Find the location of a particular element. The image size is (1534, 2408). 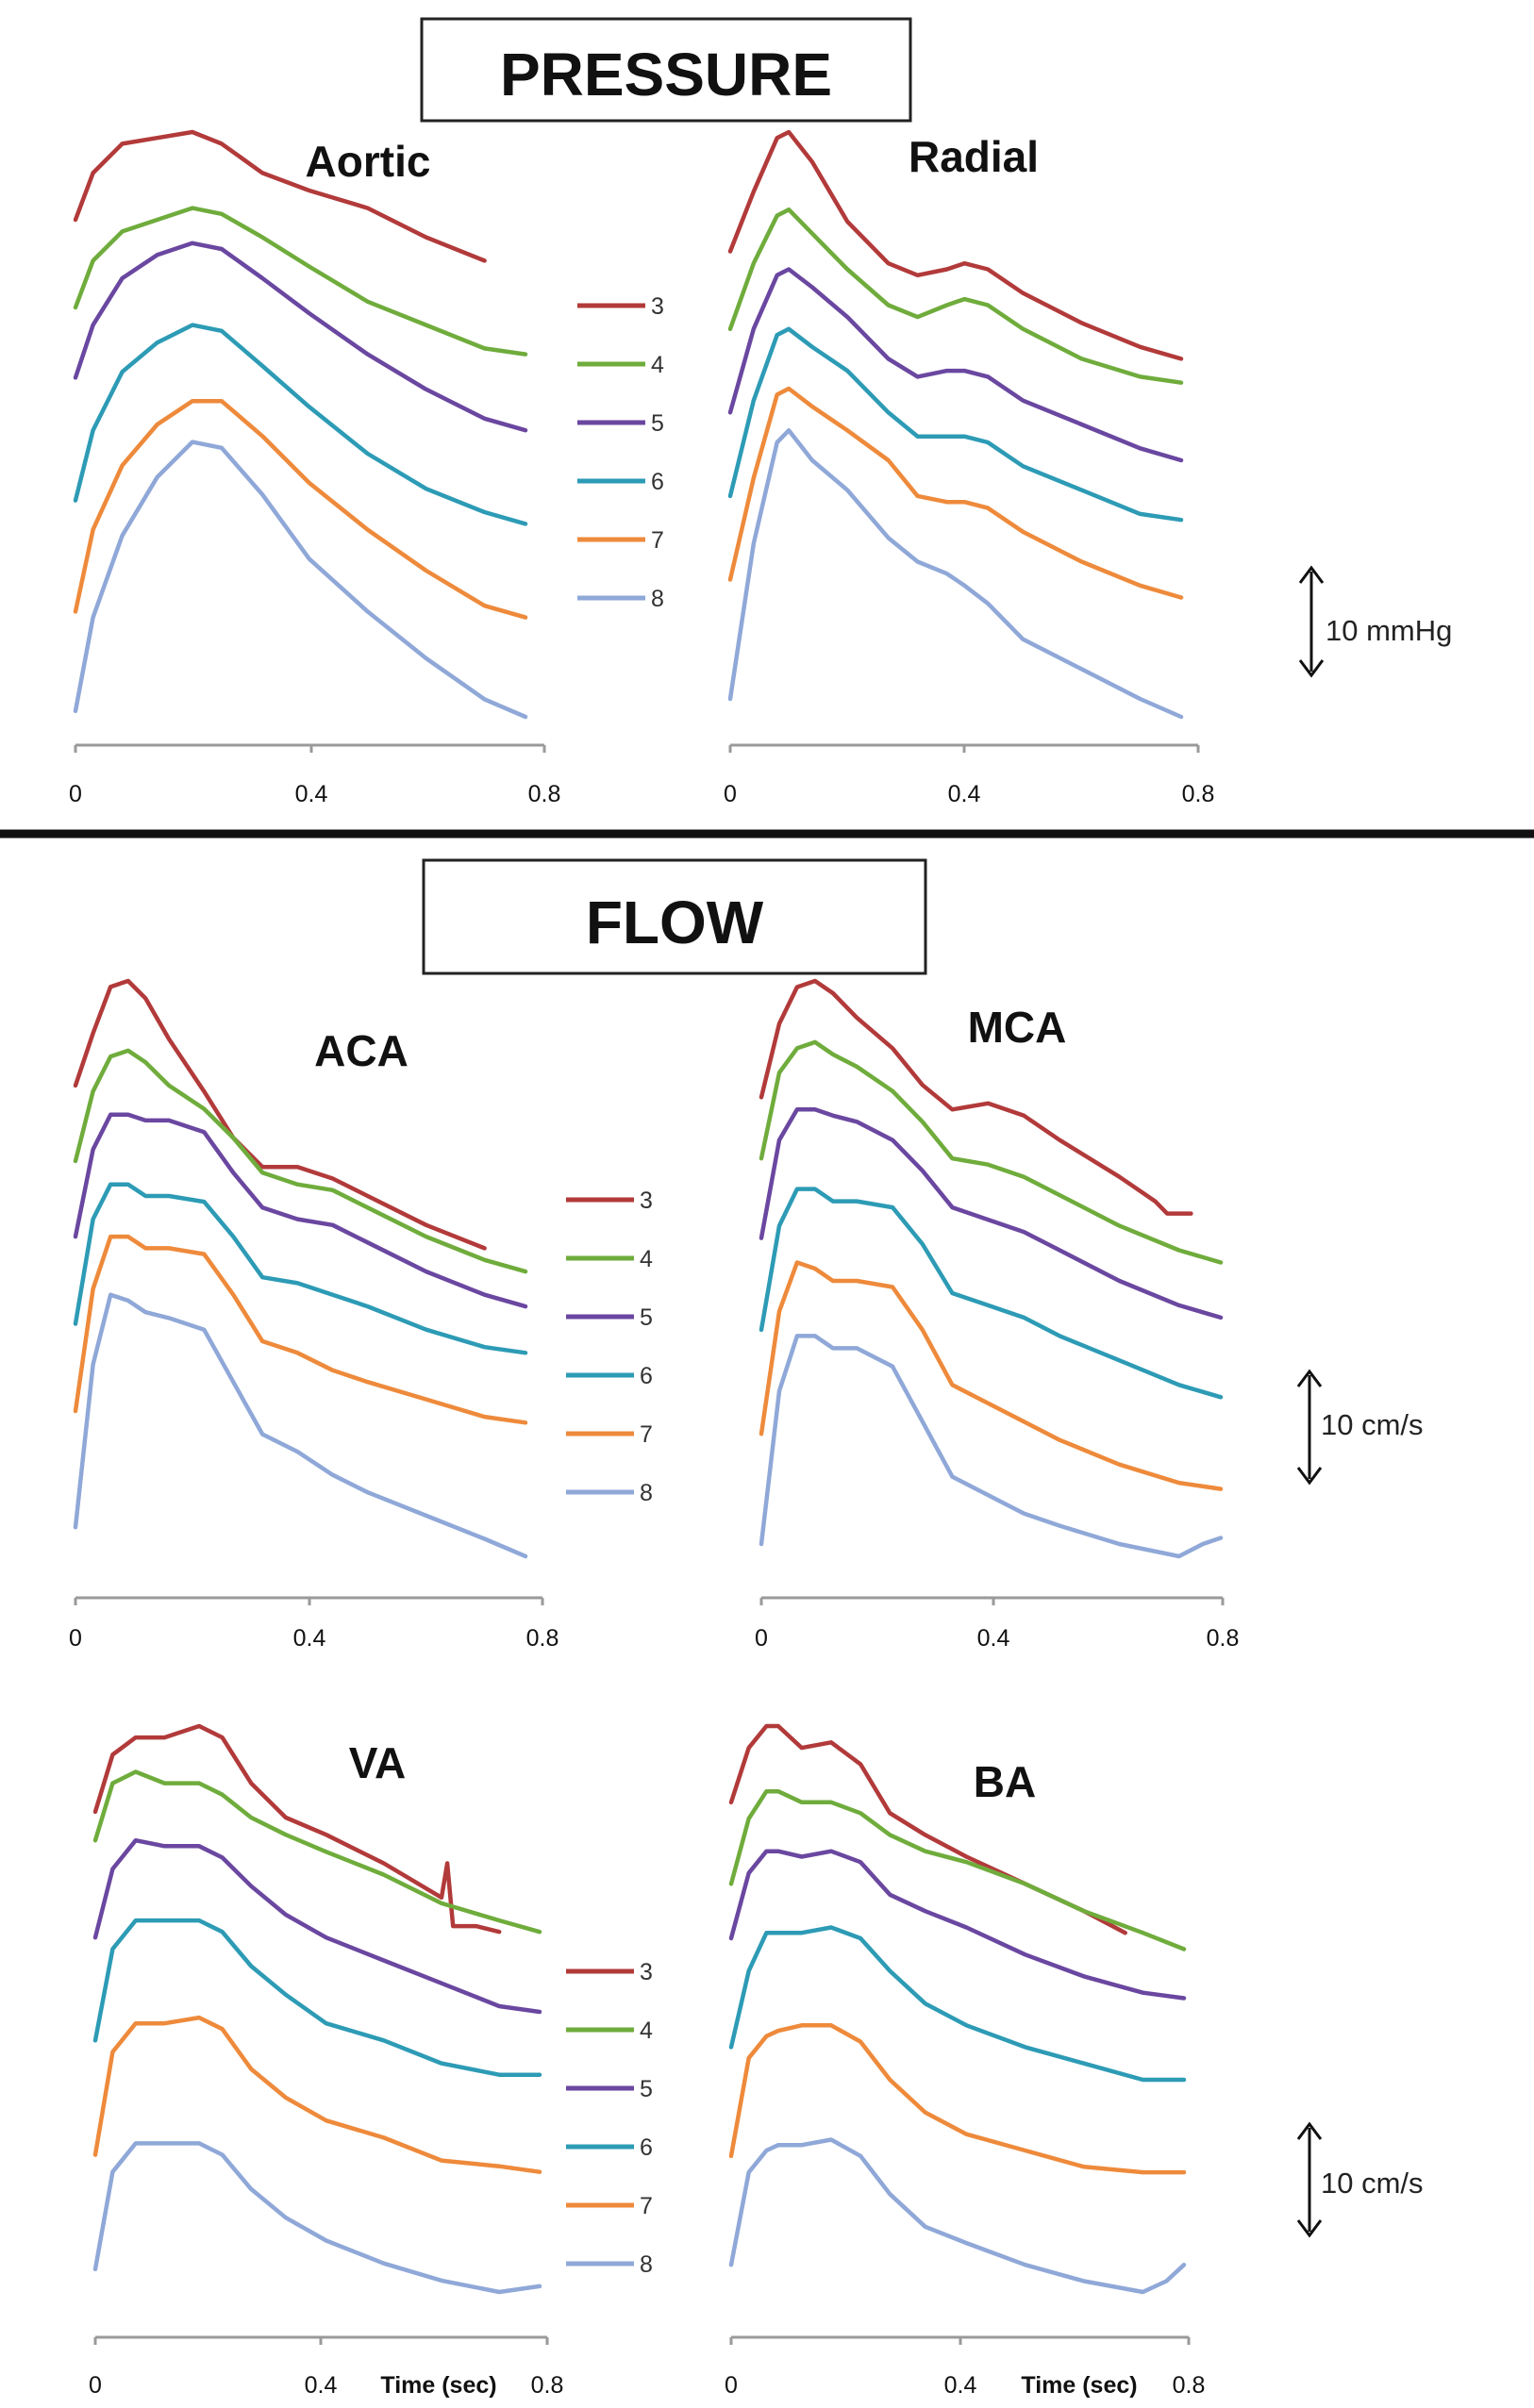

panel-ba: 0 0.4 0.8 Time (sec) is located at coordinates (965, 2061).